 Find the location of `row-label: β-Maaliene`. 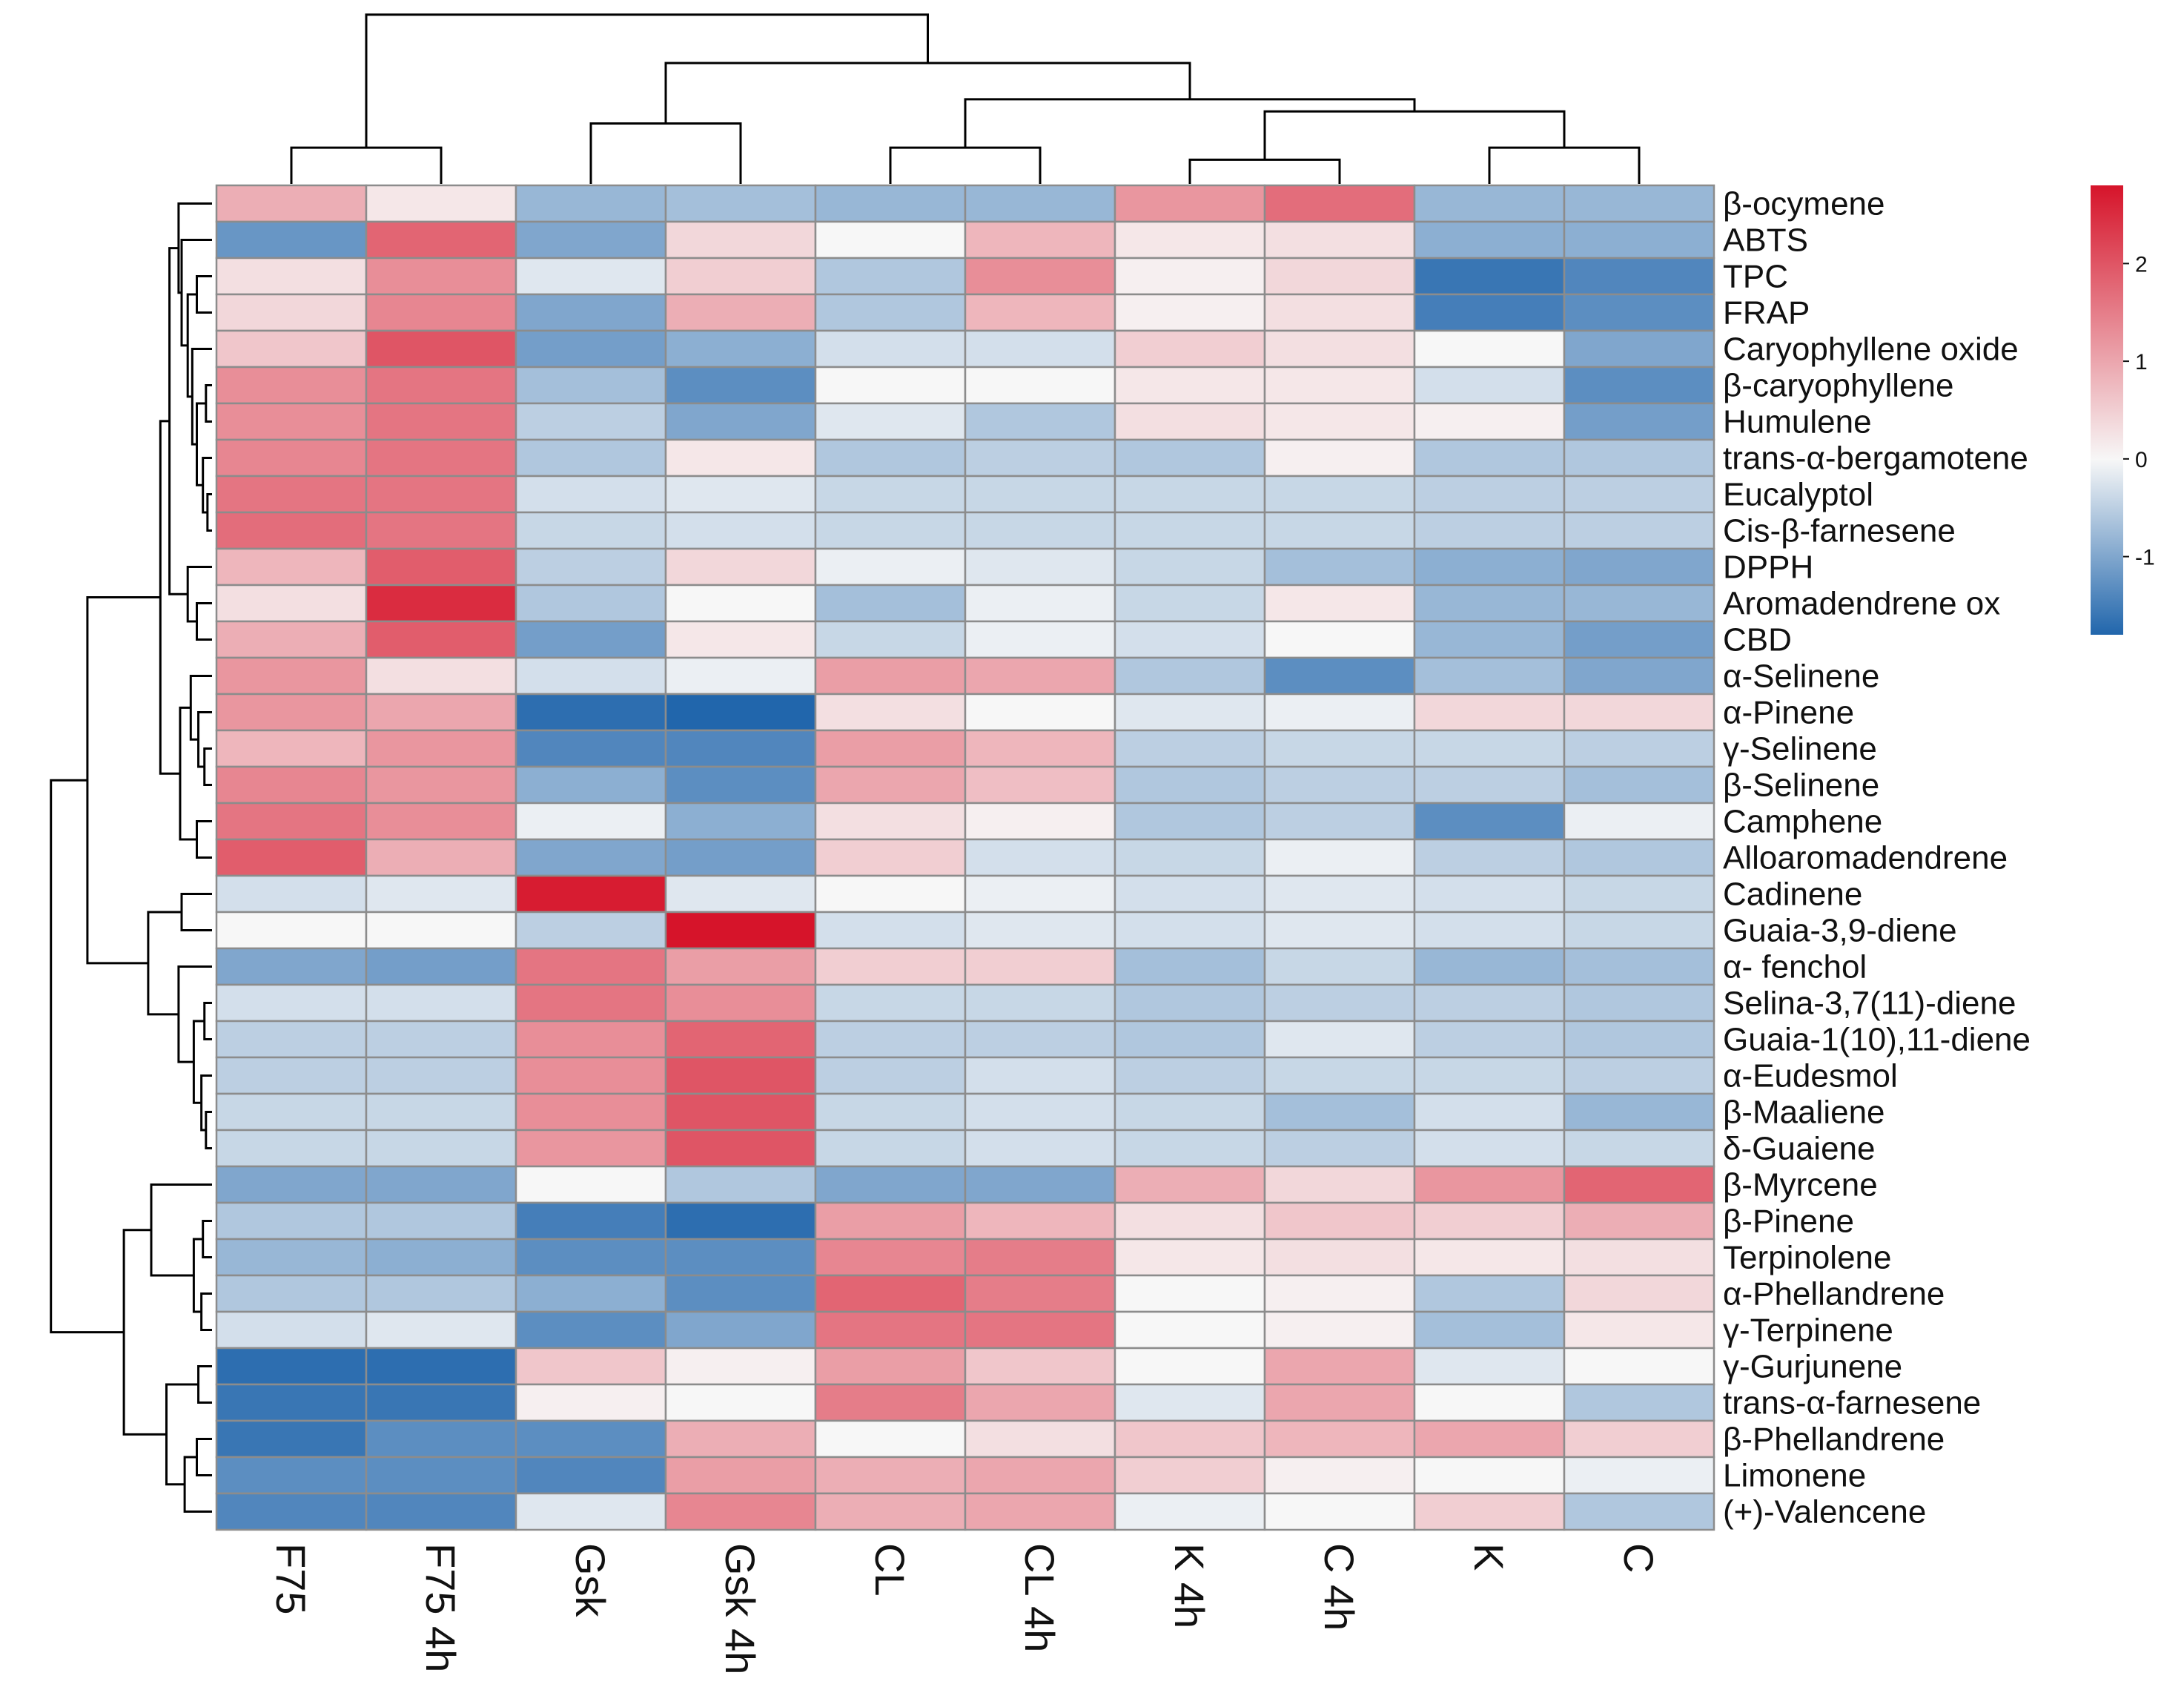

row-label: β-Maaliene is located at coordinates (1804, 1112).